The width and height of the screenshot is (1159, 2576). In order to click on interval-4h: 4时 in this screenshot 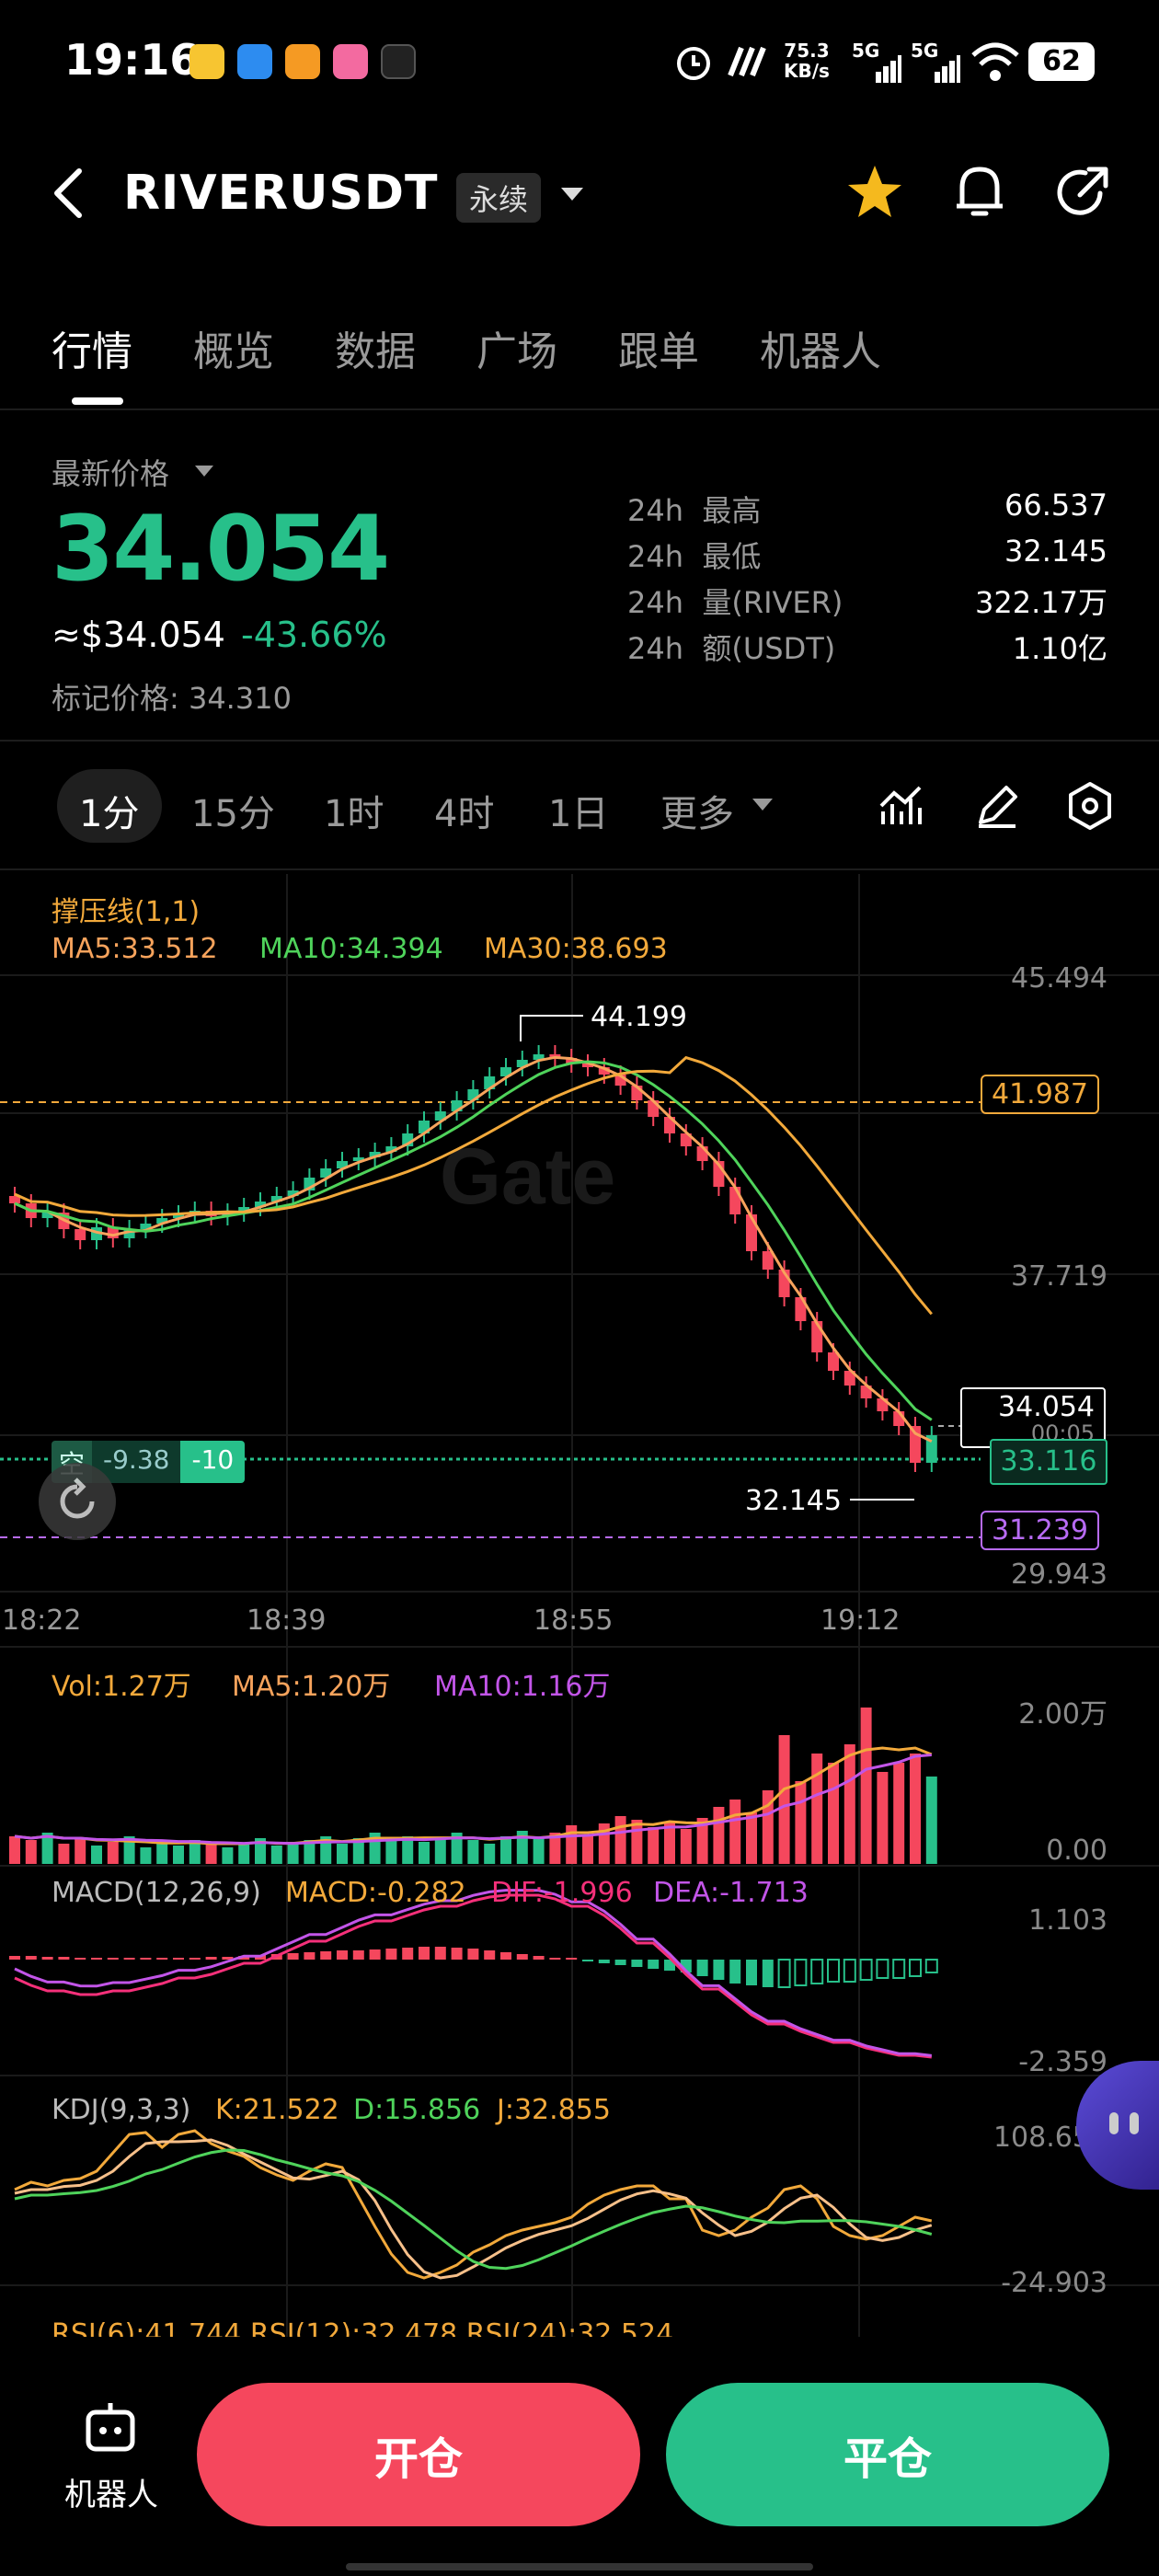, I will do `click(464, 814)`.